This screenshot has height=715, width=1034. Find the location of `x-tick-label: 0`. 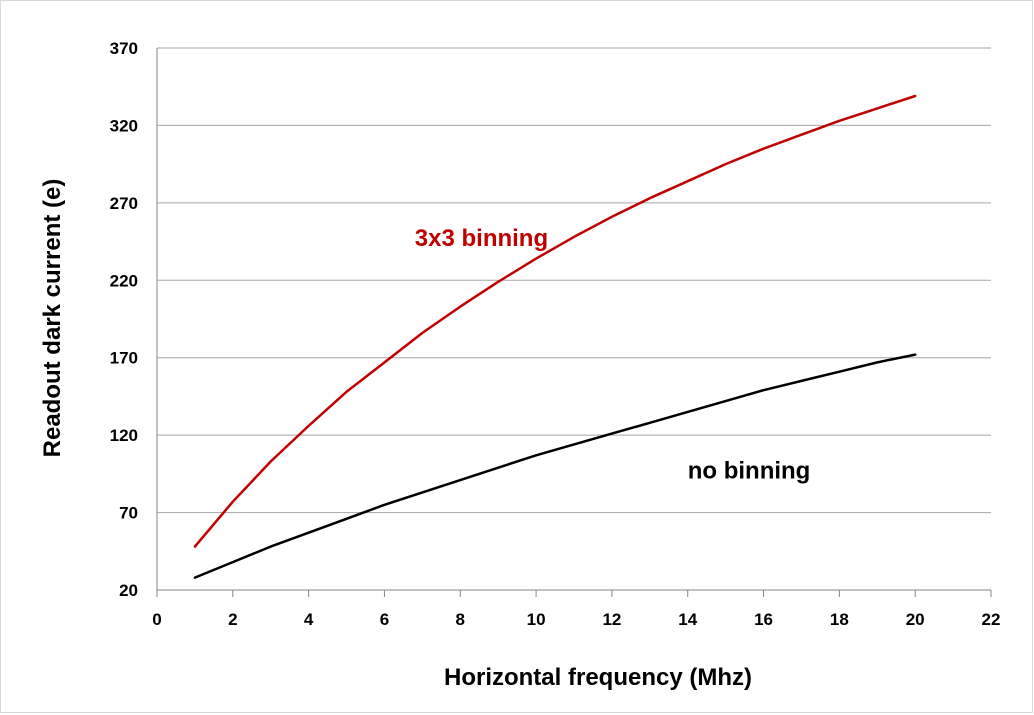

x-tick-label: 0 is located at coordinates (156, 619).